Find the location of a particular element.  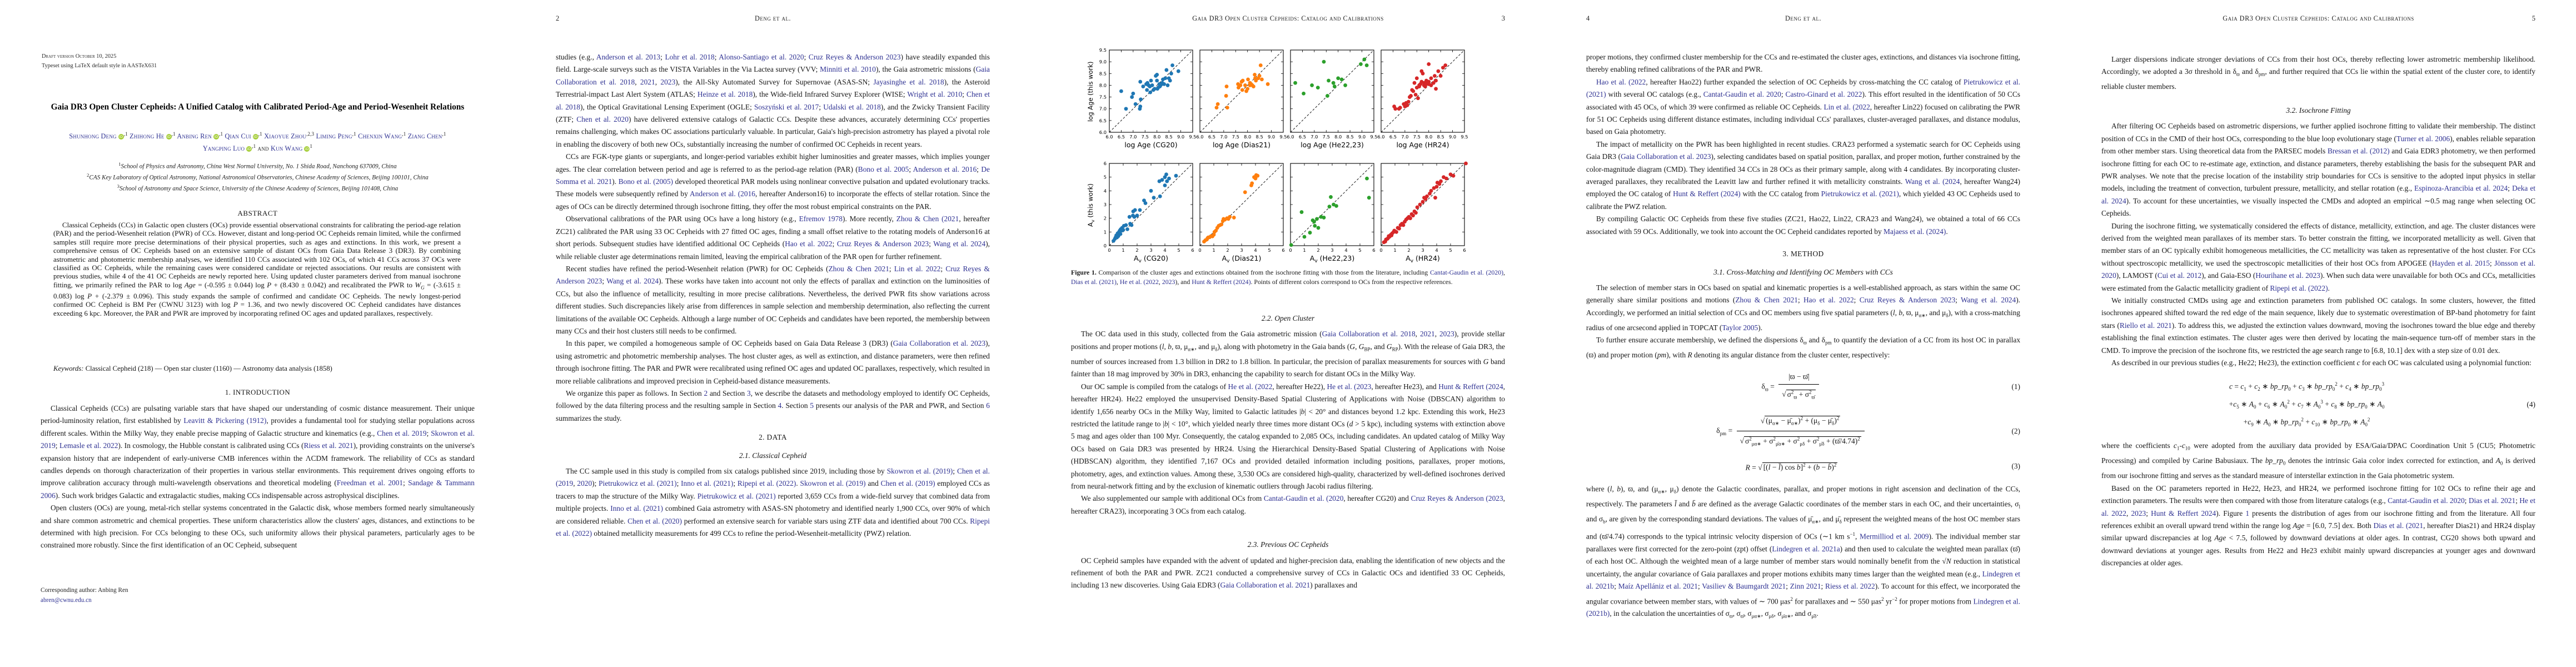

citation-link: Hunt & Reffert (2024) is located at coordinates (1221, 282).